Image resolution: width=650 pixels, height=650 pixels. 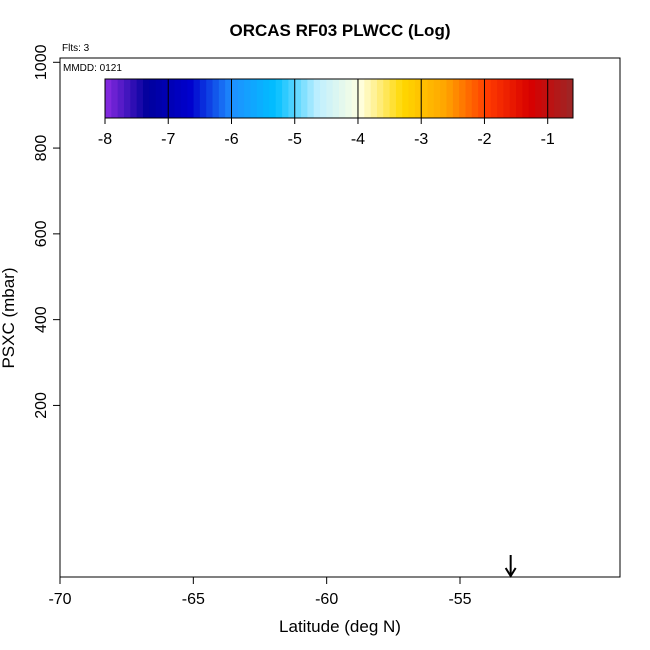 What do you see at coordinates (340, 626) in the screenshot?
I see `x-axis-title: Latitude (deg N)` at bounding box center [340, 626].